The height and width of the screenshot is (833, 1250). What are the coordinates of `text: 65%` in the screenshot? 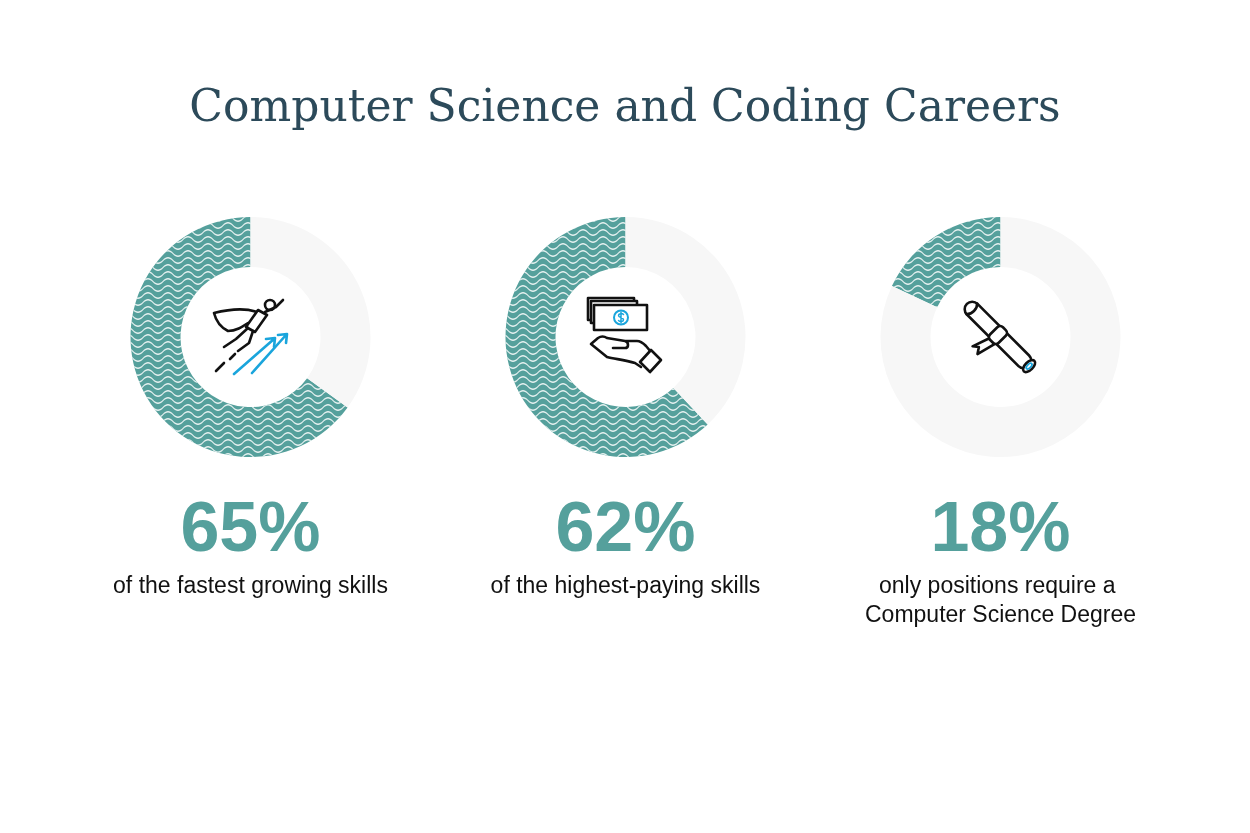 It's located at (250, 527).